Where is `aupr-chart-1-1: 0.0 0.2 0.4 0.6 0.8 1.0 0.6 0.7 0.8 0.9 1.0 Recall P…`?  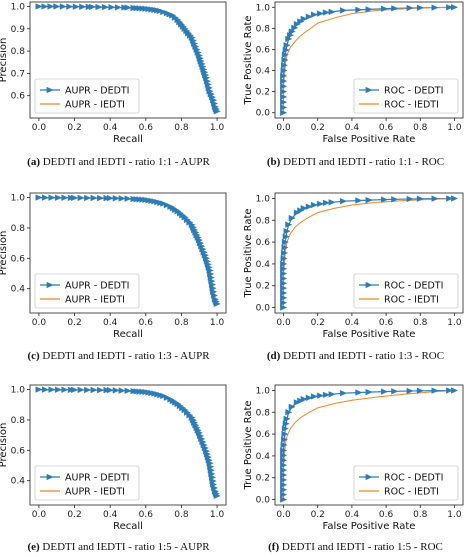 aupr-chart-1-1: 0.0 0.2 0.4 0.6 0.8 1.0 0.6 0.7 0.8 0.9 1.0 Recall P… is located at coordinates (113, 73).